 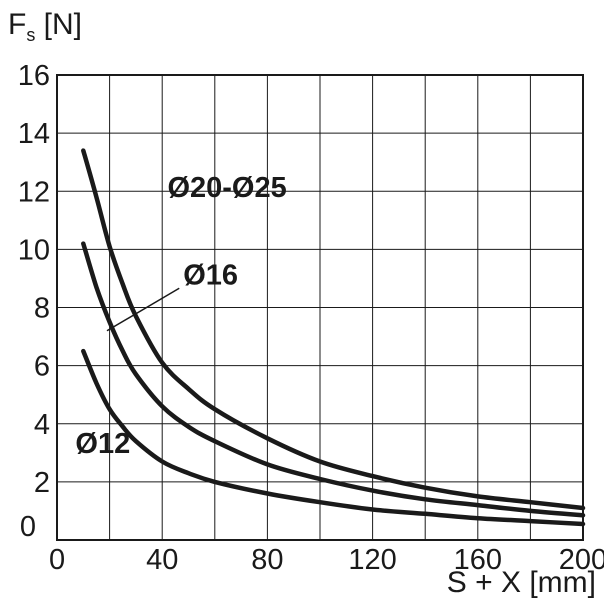 I want to click on y-tick-label: 16, so click(x=34, y=76).